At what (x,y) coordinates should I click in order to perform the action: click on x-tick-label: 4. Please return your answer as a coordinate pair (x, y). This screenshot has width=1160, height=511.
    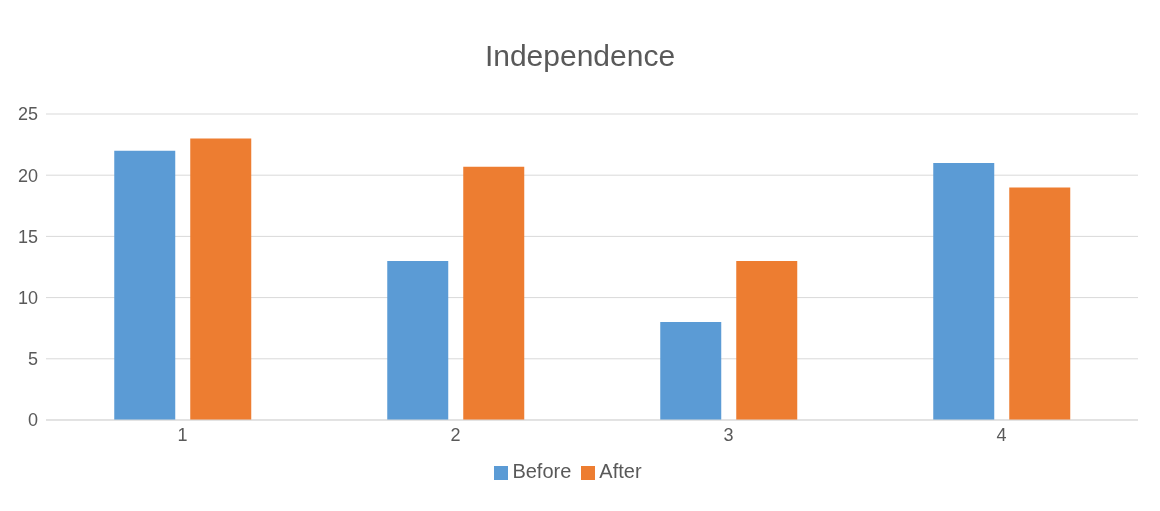
    Looking at the image, I should click on (1001, 434).